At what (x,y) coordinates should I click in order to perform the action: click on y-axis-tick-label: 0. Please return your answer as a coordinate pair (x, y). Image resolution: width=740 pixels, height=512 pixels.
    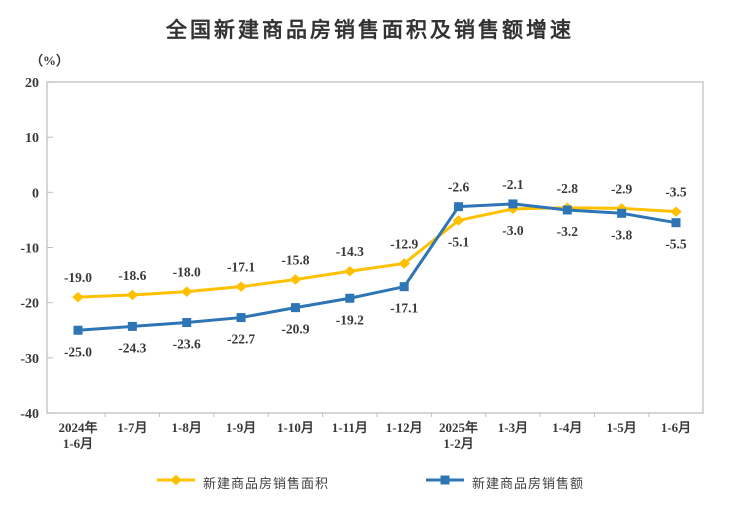
    Looking at the image, I should click on (35, 193).